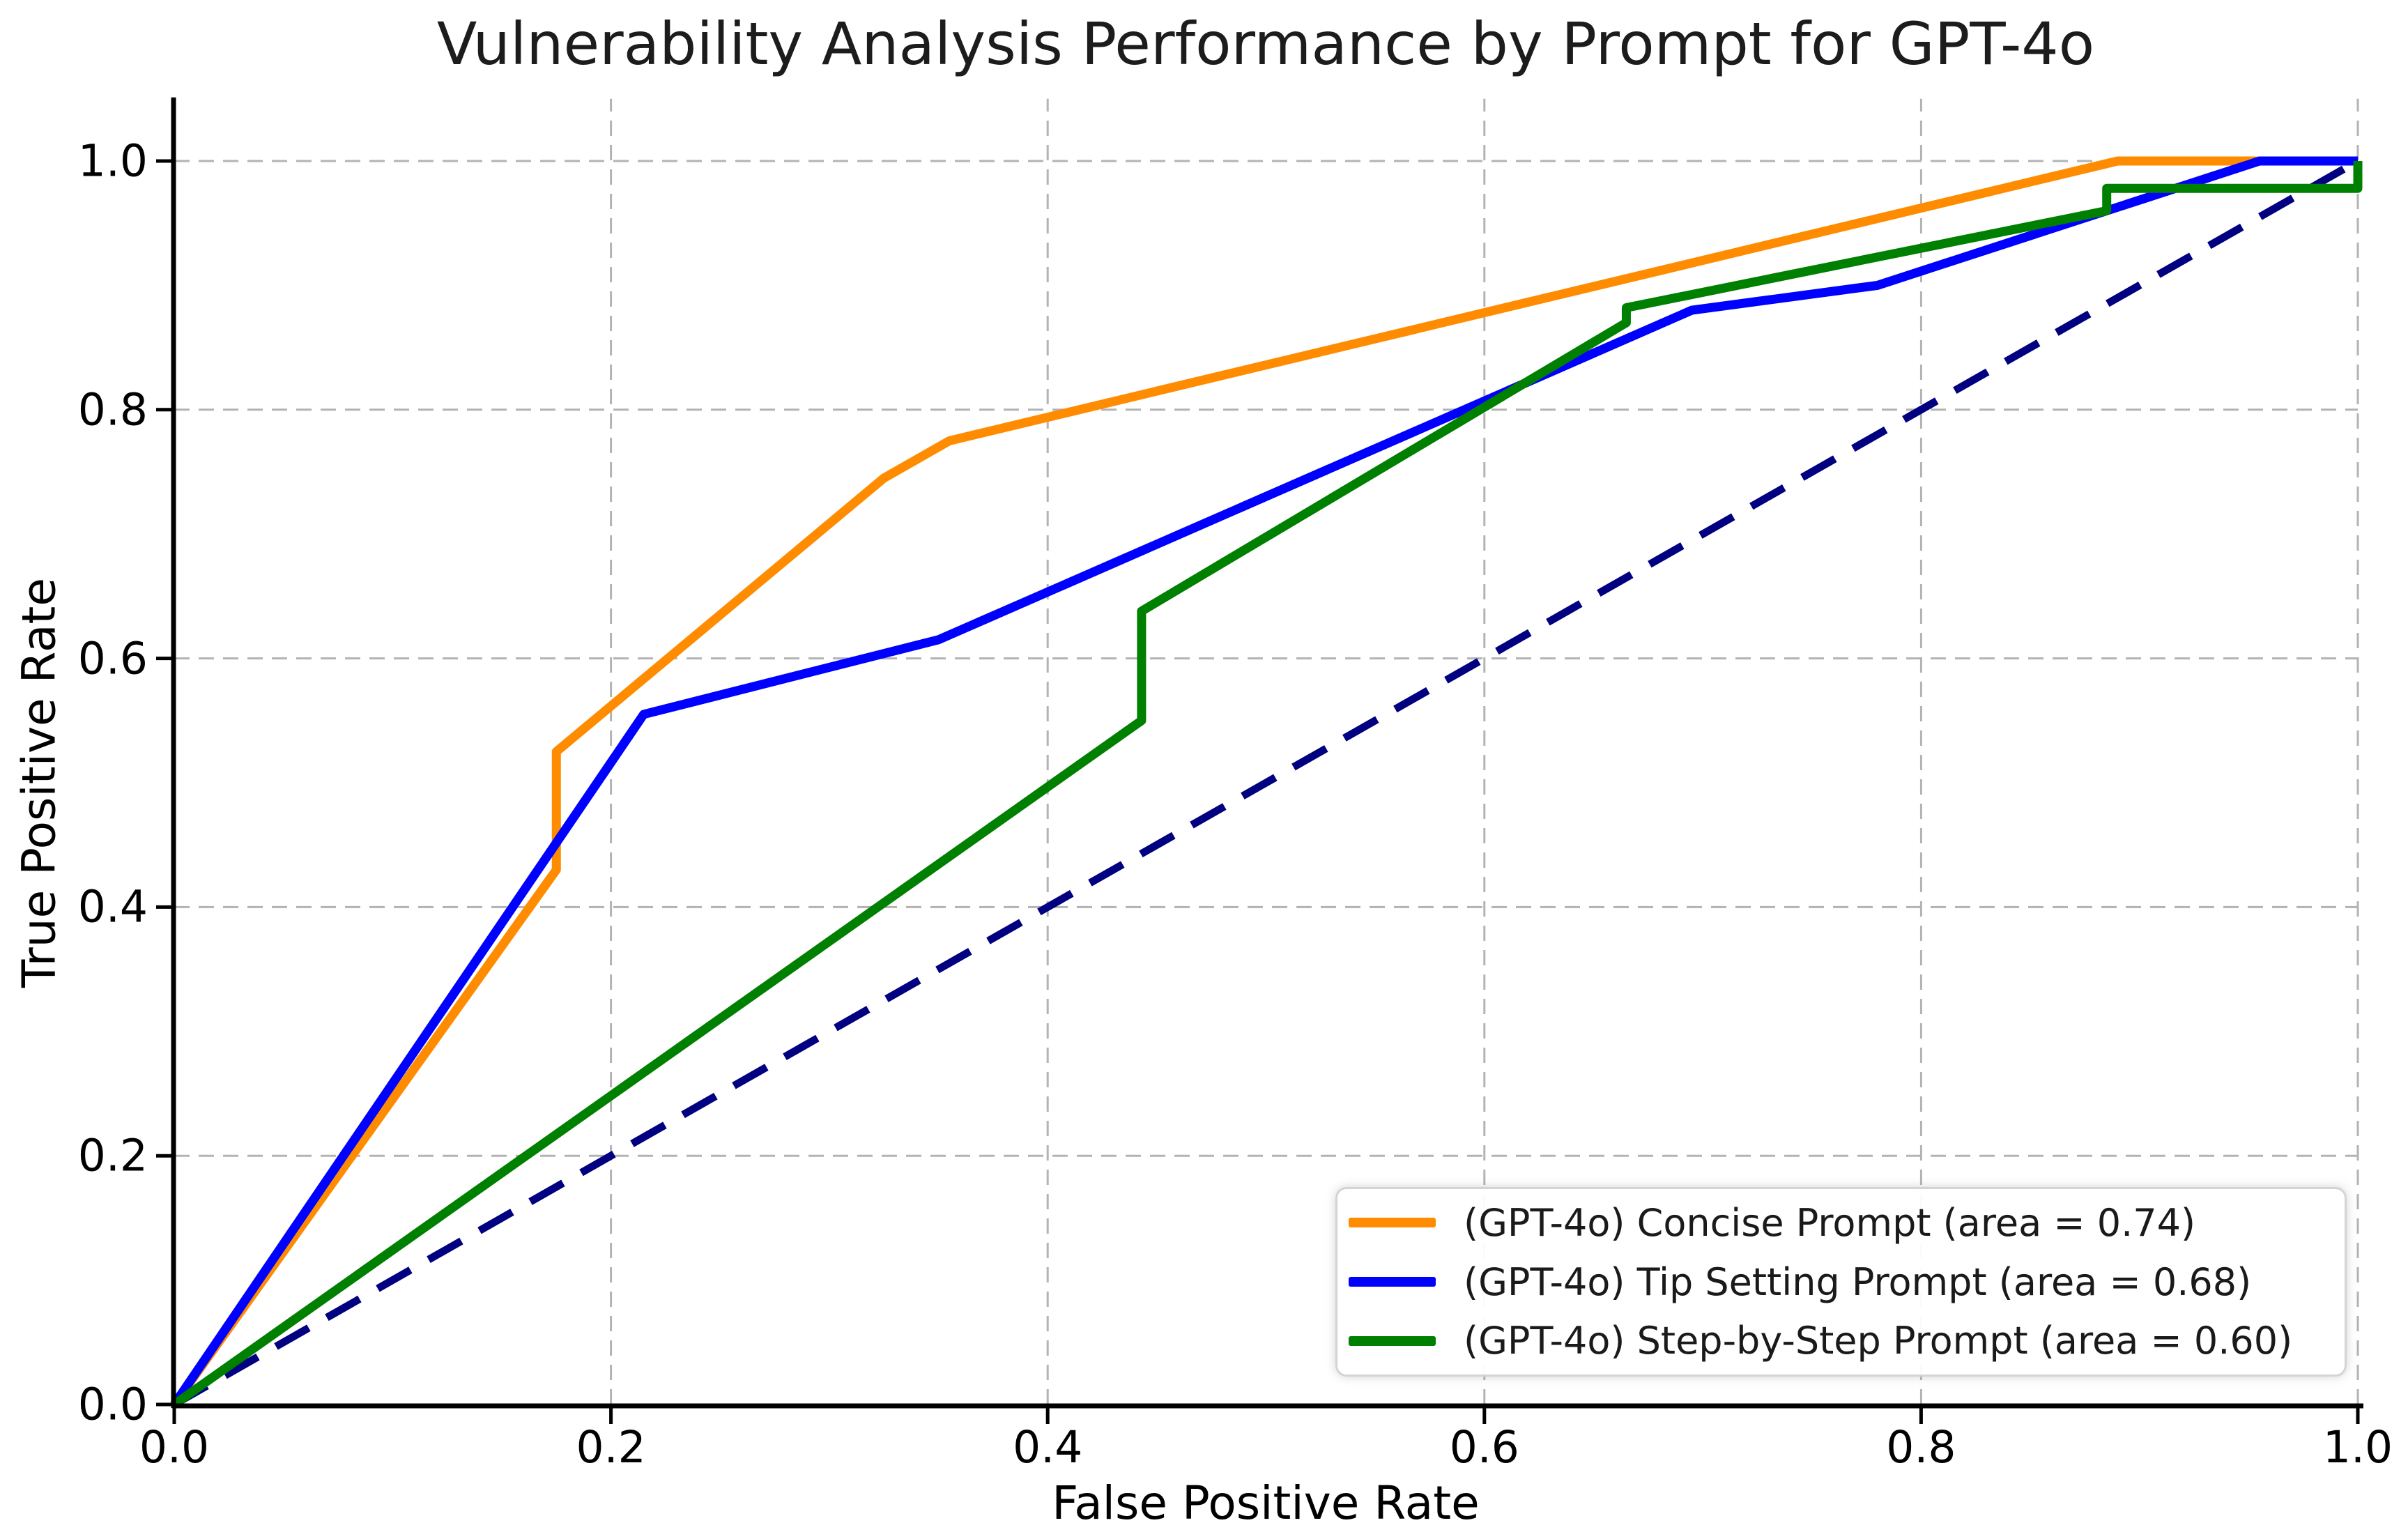  Describe the element at coordinates (1266, 1503) in the screenshot. I see `x-axis-label: False Positive Rate` at that location.